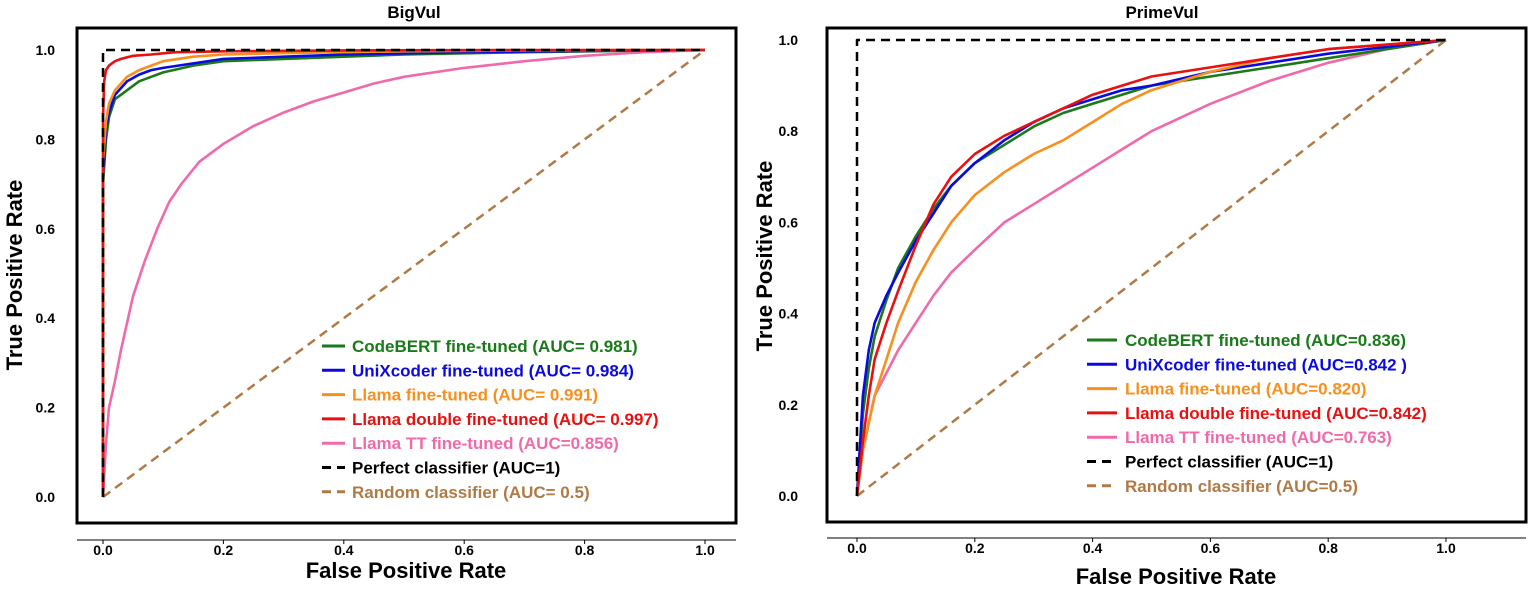 The width and height of the screenshot is (1533, 589). What do you see at coordinates (1276, 413) in the screenshot?
I see `legend-entry: Llama double fine-tuned (AUC=0.842)` at bounding box center [1276, 413].